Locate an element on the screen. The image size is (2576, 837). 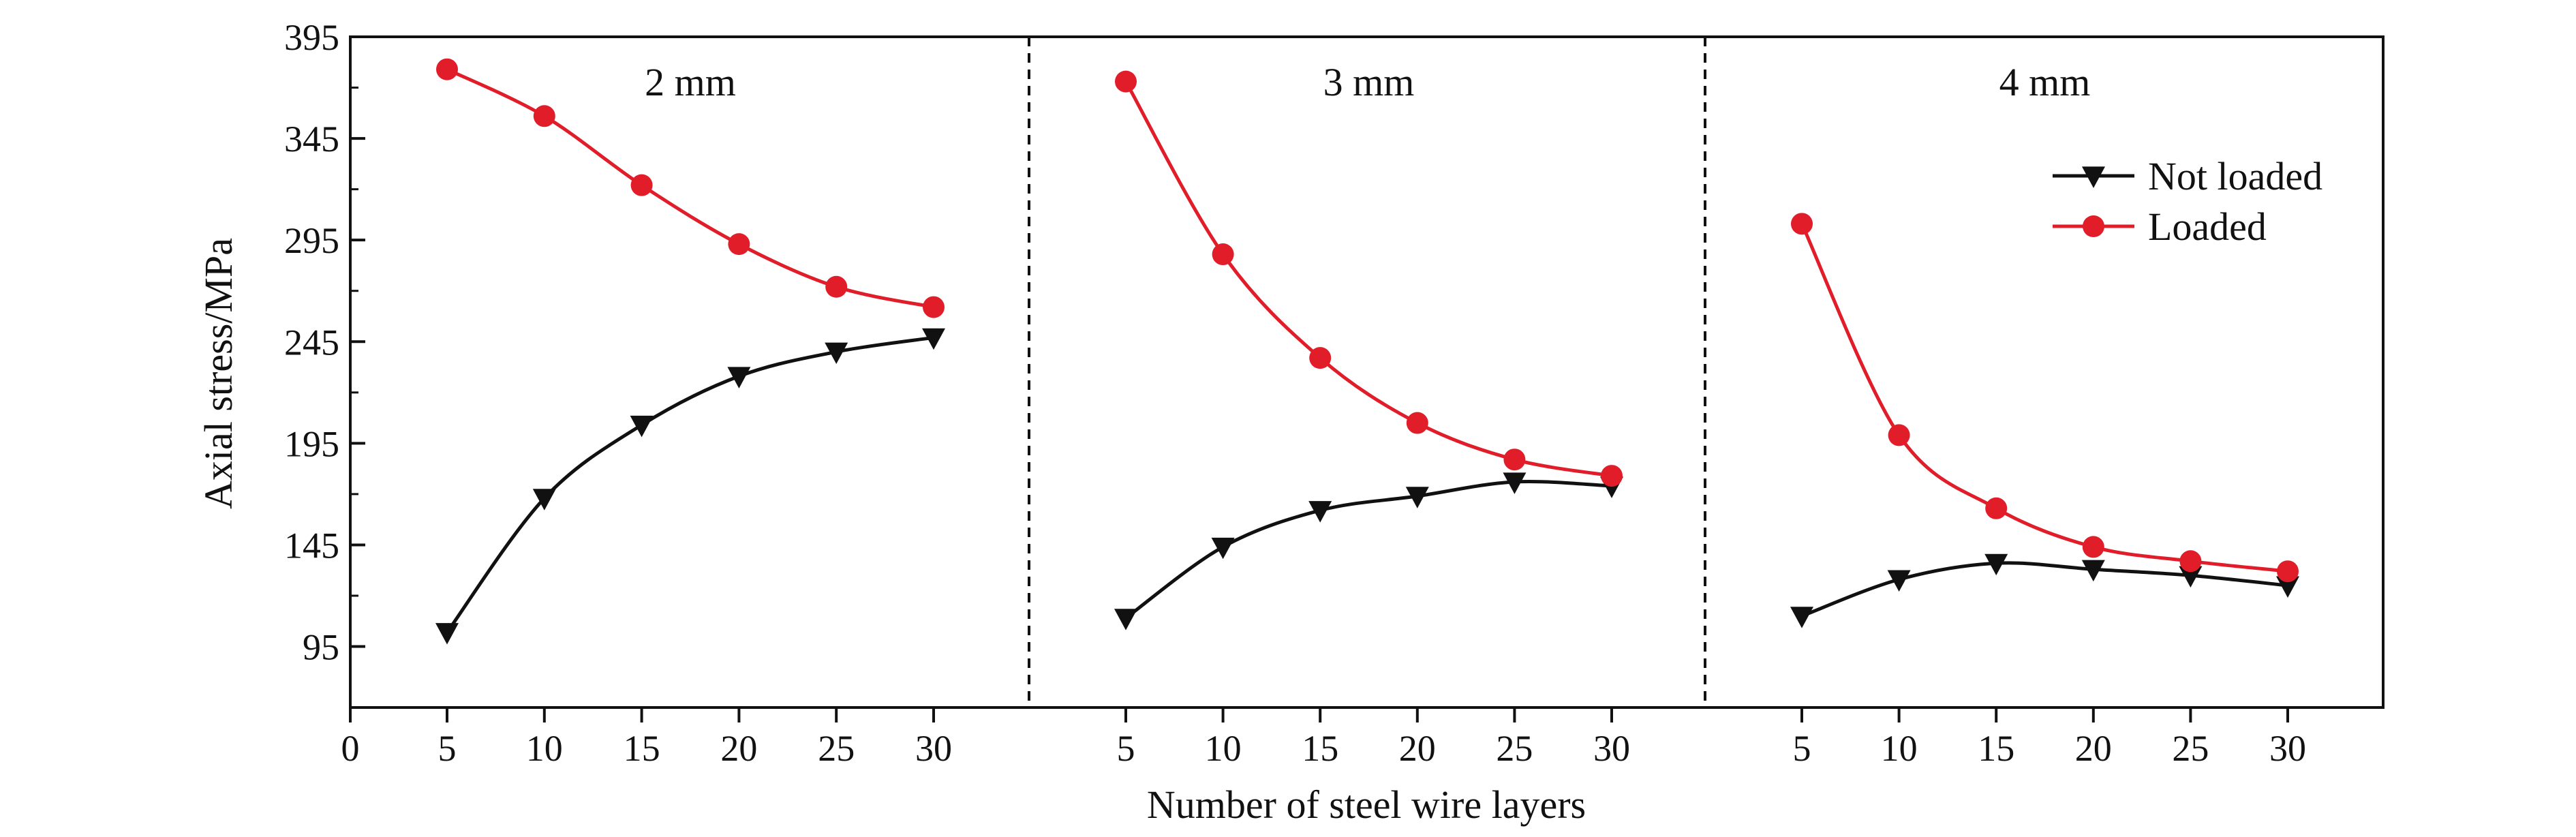
x-axis-title: Number of steel wire layers is located at coordinates (1366, 804).